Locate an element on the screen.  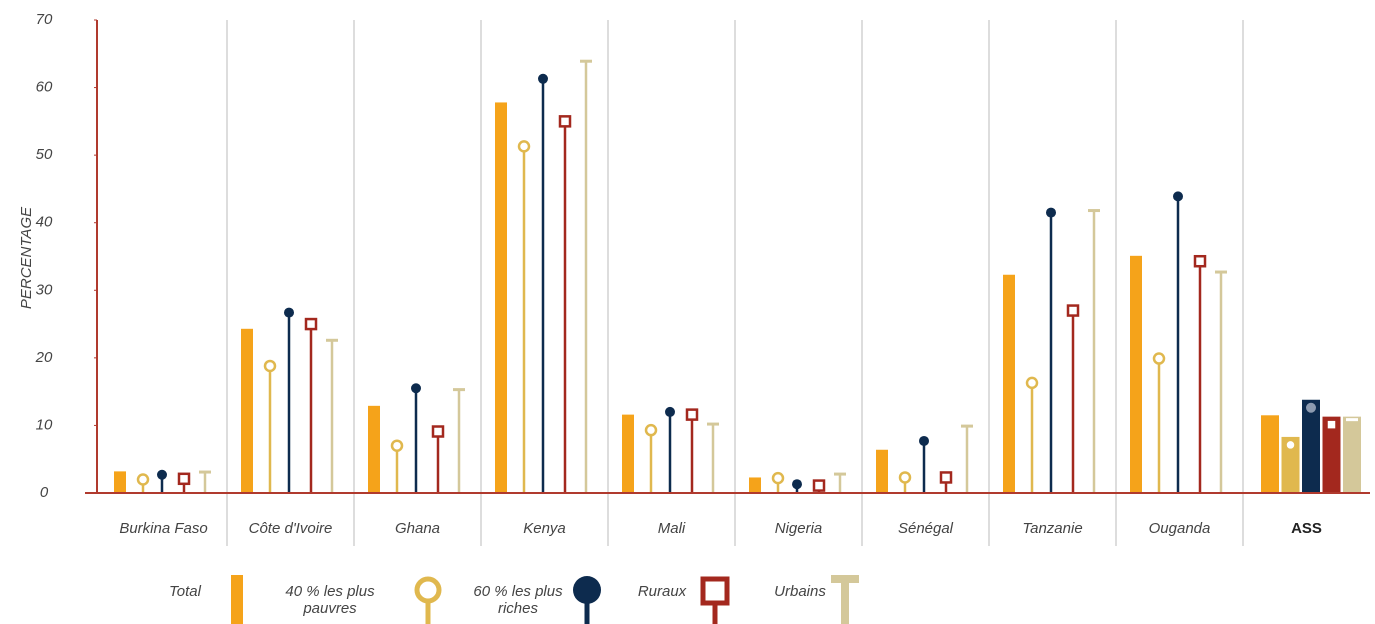
x-tick-label: Tanzanie is located at coordinates (1052, 528).